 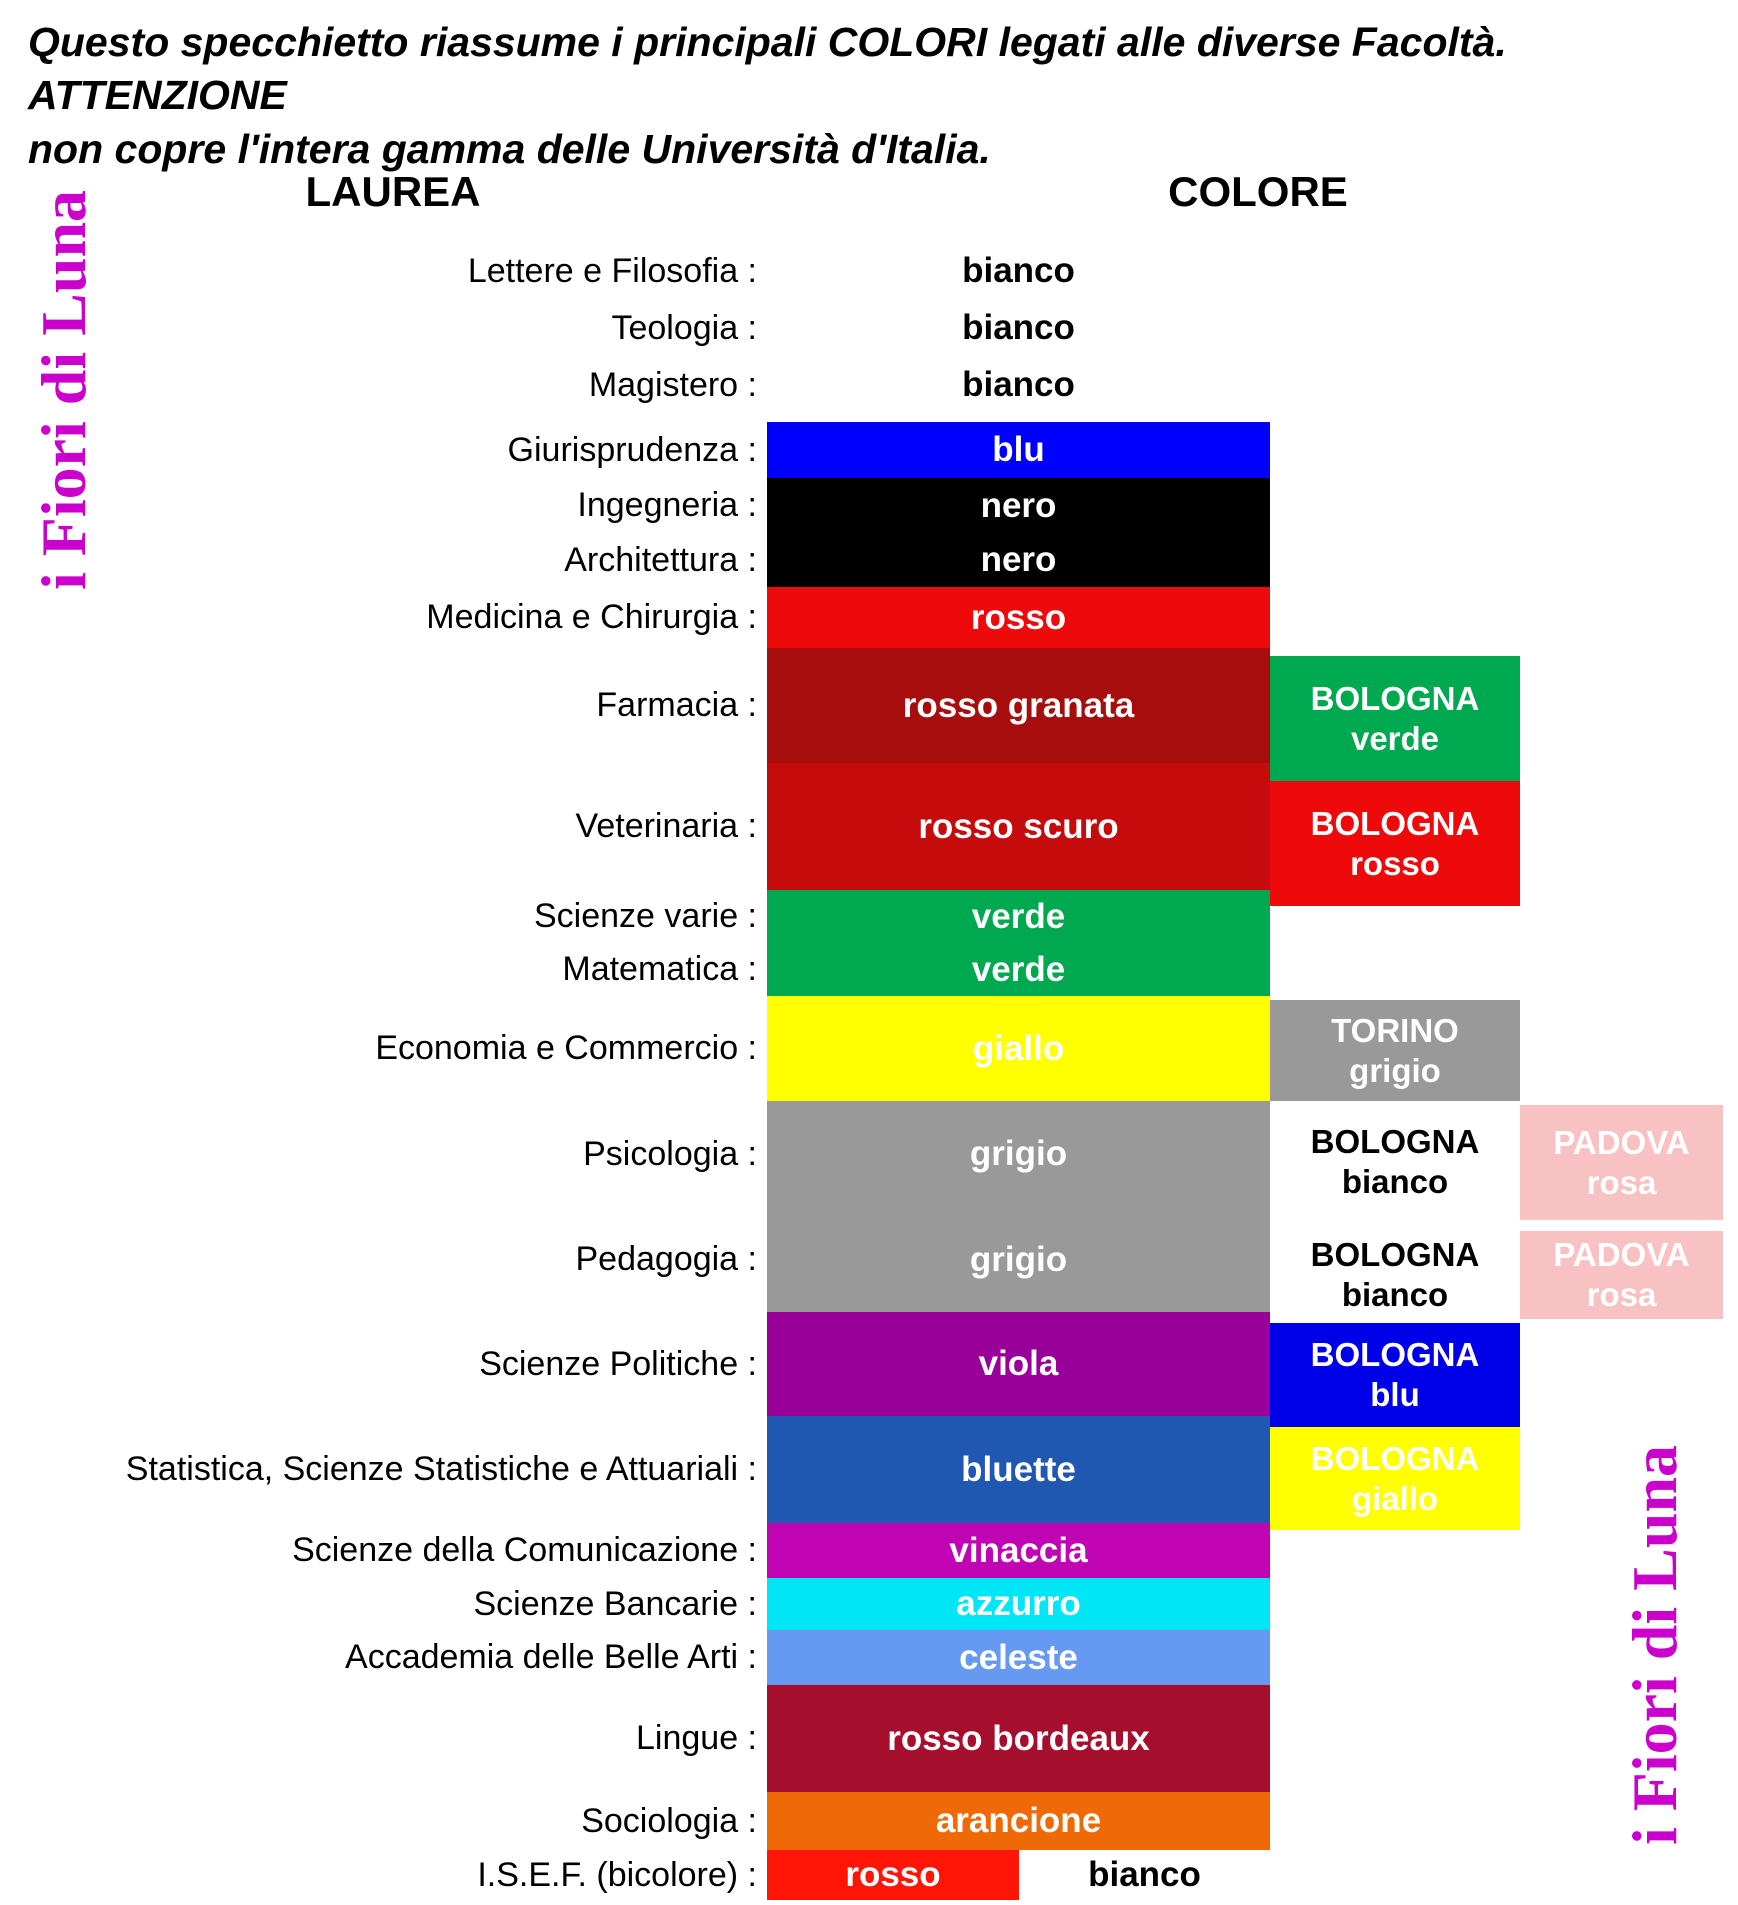 I want to click on faculty-label: Pedagogia :, so click(x=666, y=1259).